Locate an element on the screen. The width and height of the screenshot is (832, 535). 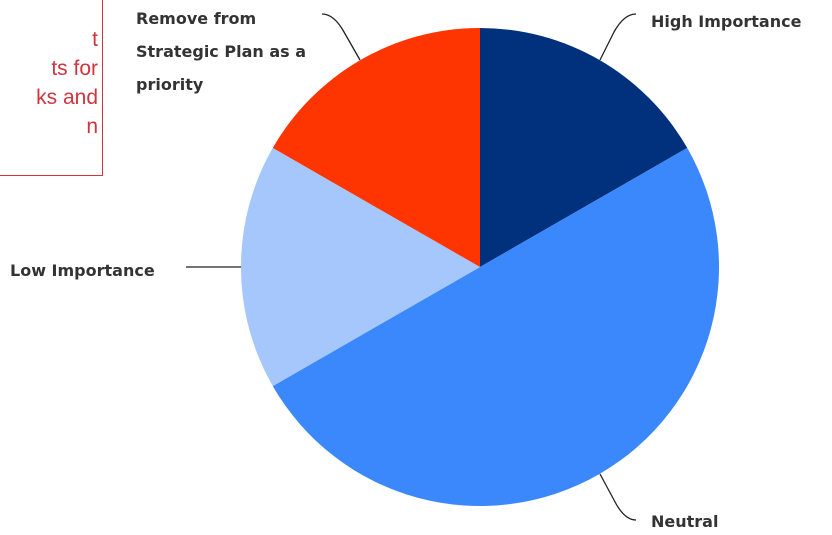
annotation-note: t ts for ks and n is located at coordinates (51, 88).